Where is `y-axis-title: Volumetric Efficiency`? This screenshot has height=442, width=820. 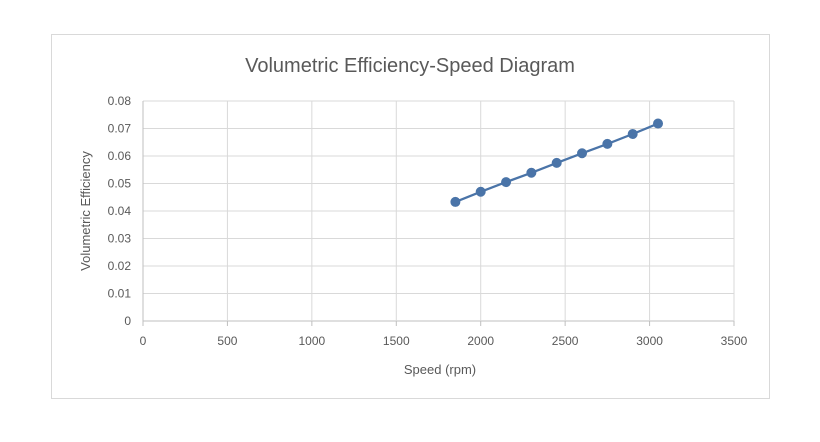
y-axis-title: Volumetric Efficiency is located at coordinates (85, 211).